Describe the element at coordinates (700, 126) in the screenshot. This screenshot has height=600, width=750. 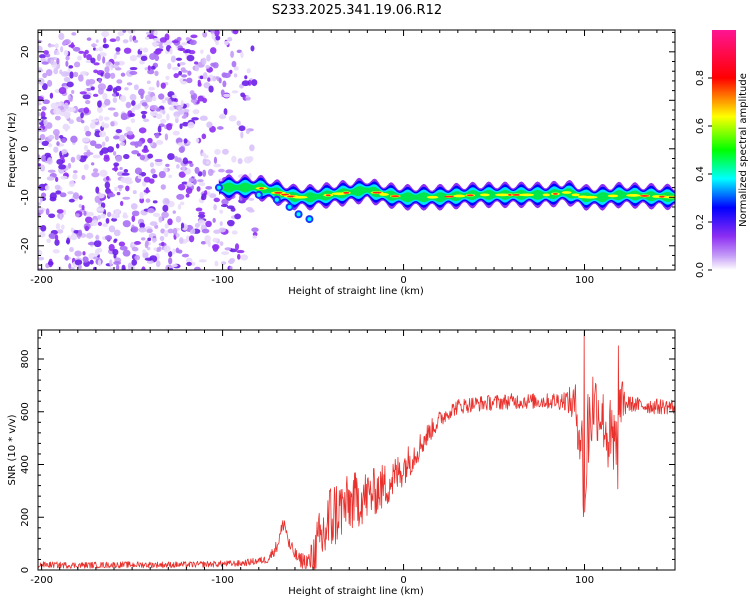
I see `colorbar-tick-label: 0.6` at that location.